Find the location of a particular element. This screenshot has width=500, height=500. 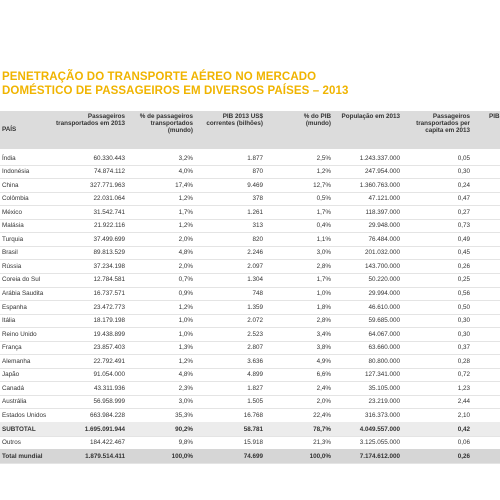

table-cell: 74.699 is located at coordinates (253, 456).